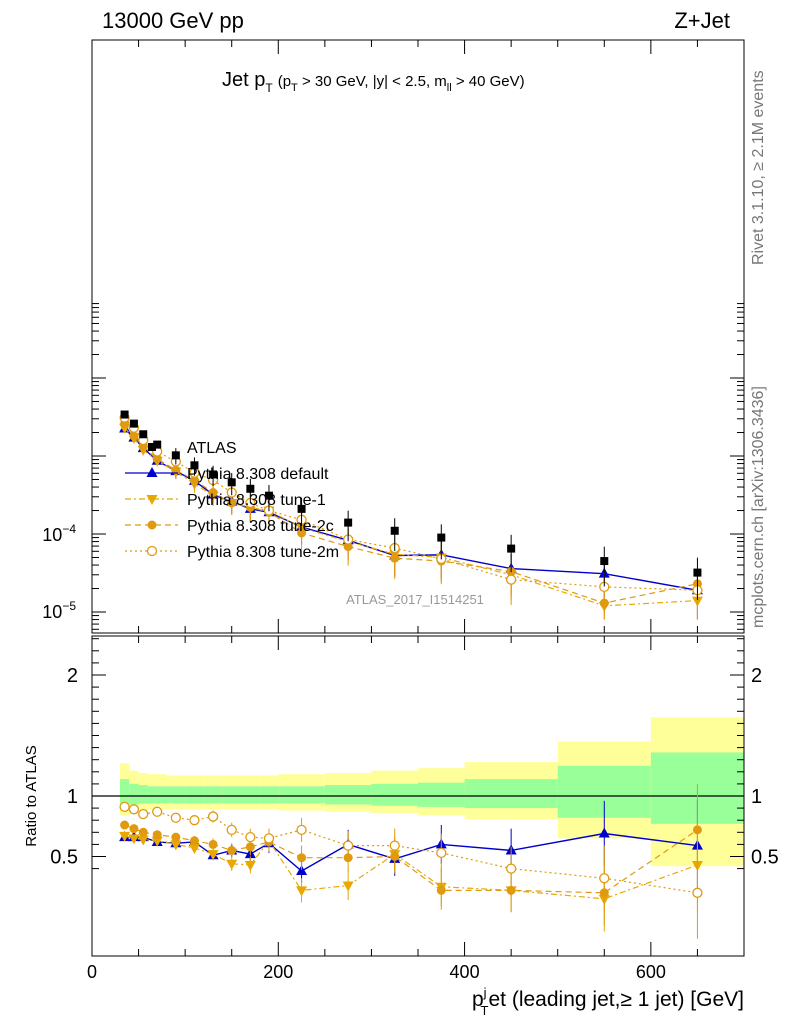 The height and width of the screenshot is (1029, 786). What do you see at coordinates (415, 599) in the screenshot?
I see `watermark: ATLAS_2017_I1514251` at bounding box center [415, 599].